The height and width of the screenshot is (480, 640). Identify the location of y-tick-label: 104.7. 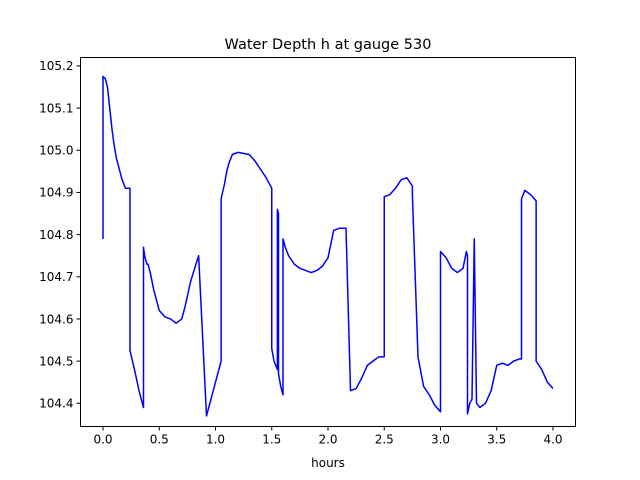
(56, 277).